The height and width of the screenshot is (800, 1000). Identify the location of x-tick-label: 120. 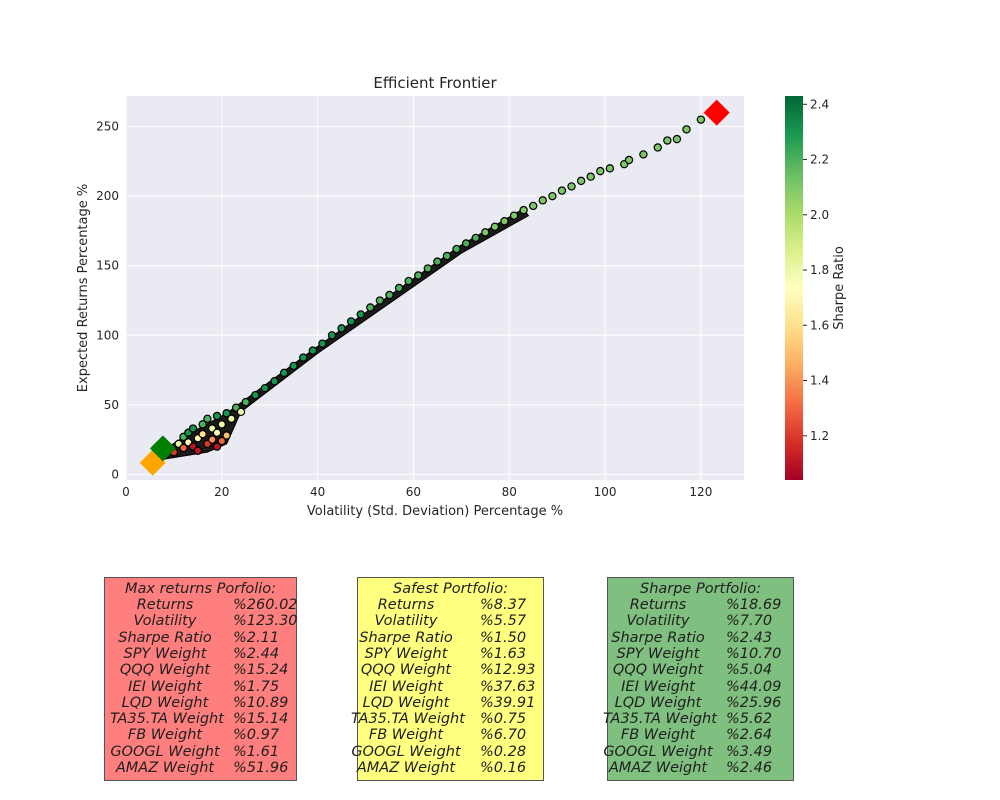
(700, 492).